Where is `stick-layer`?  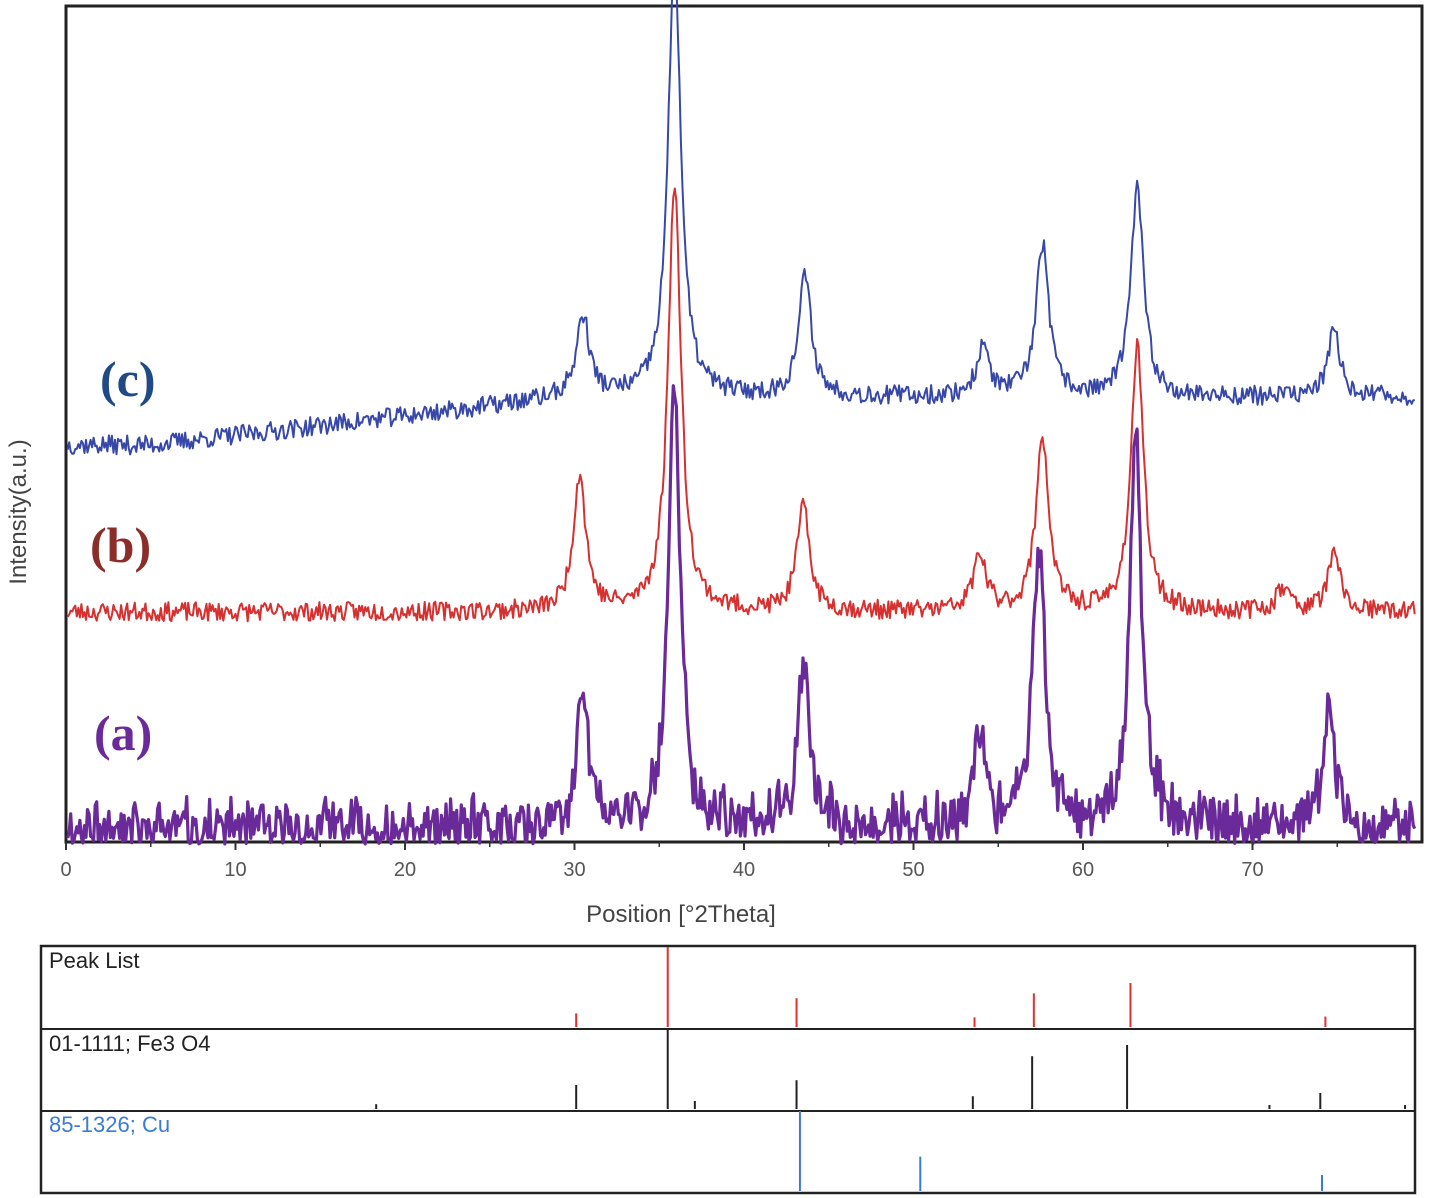
stick-layer is located at coordinates (891, 1069).